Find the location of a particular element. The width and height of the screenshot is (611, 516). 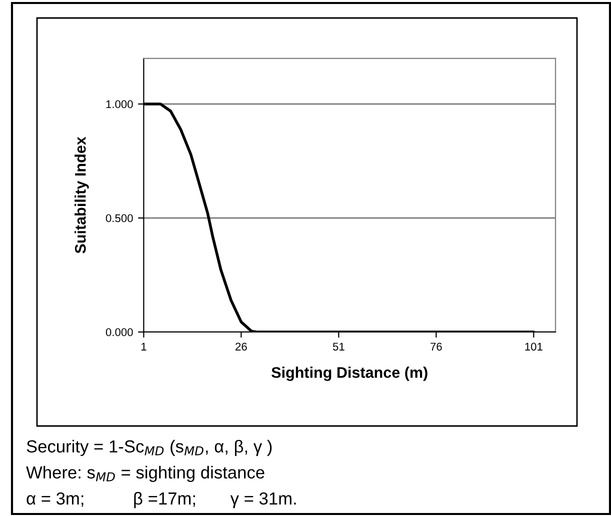

x-tick-label: 51 is located at coordinates (338, 346).